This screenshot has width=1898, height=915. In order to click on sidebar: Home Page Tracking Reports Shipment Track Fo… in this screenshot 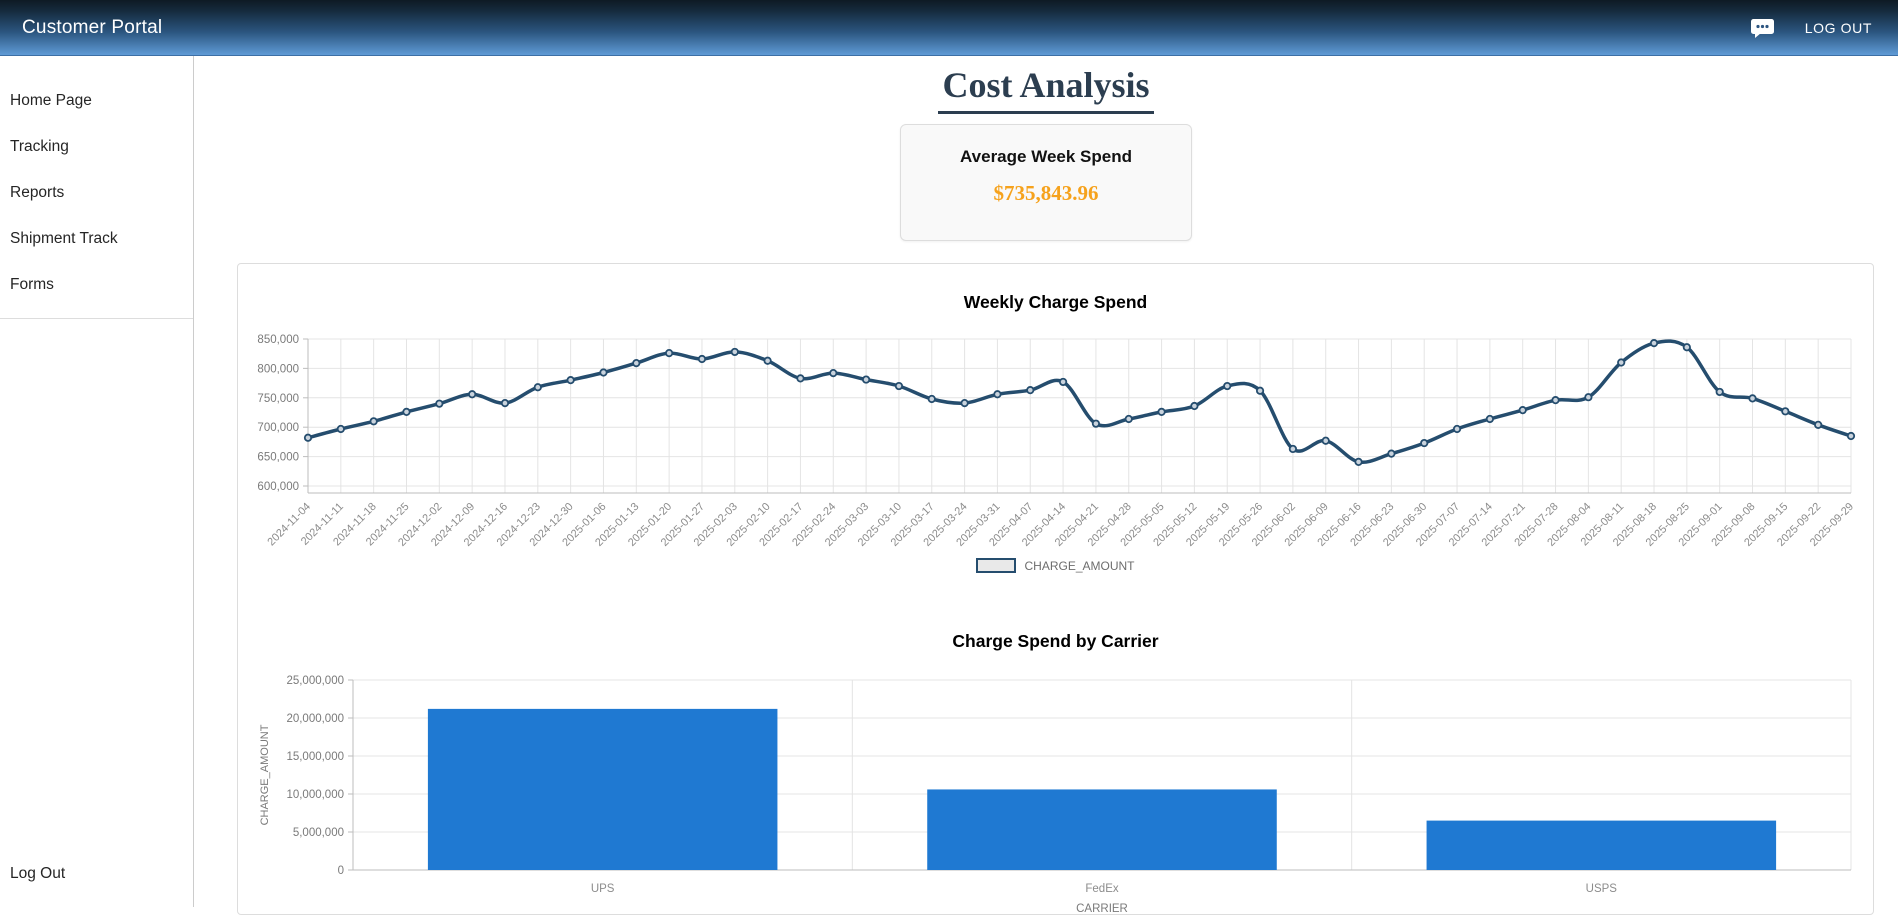, I will do `click(97, 481)`.